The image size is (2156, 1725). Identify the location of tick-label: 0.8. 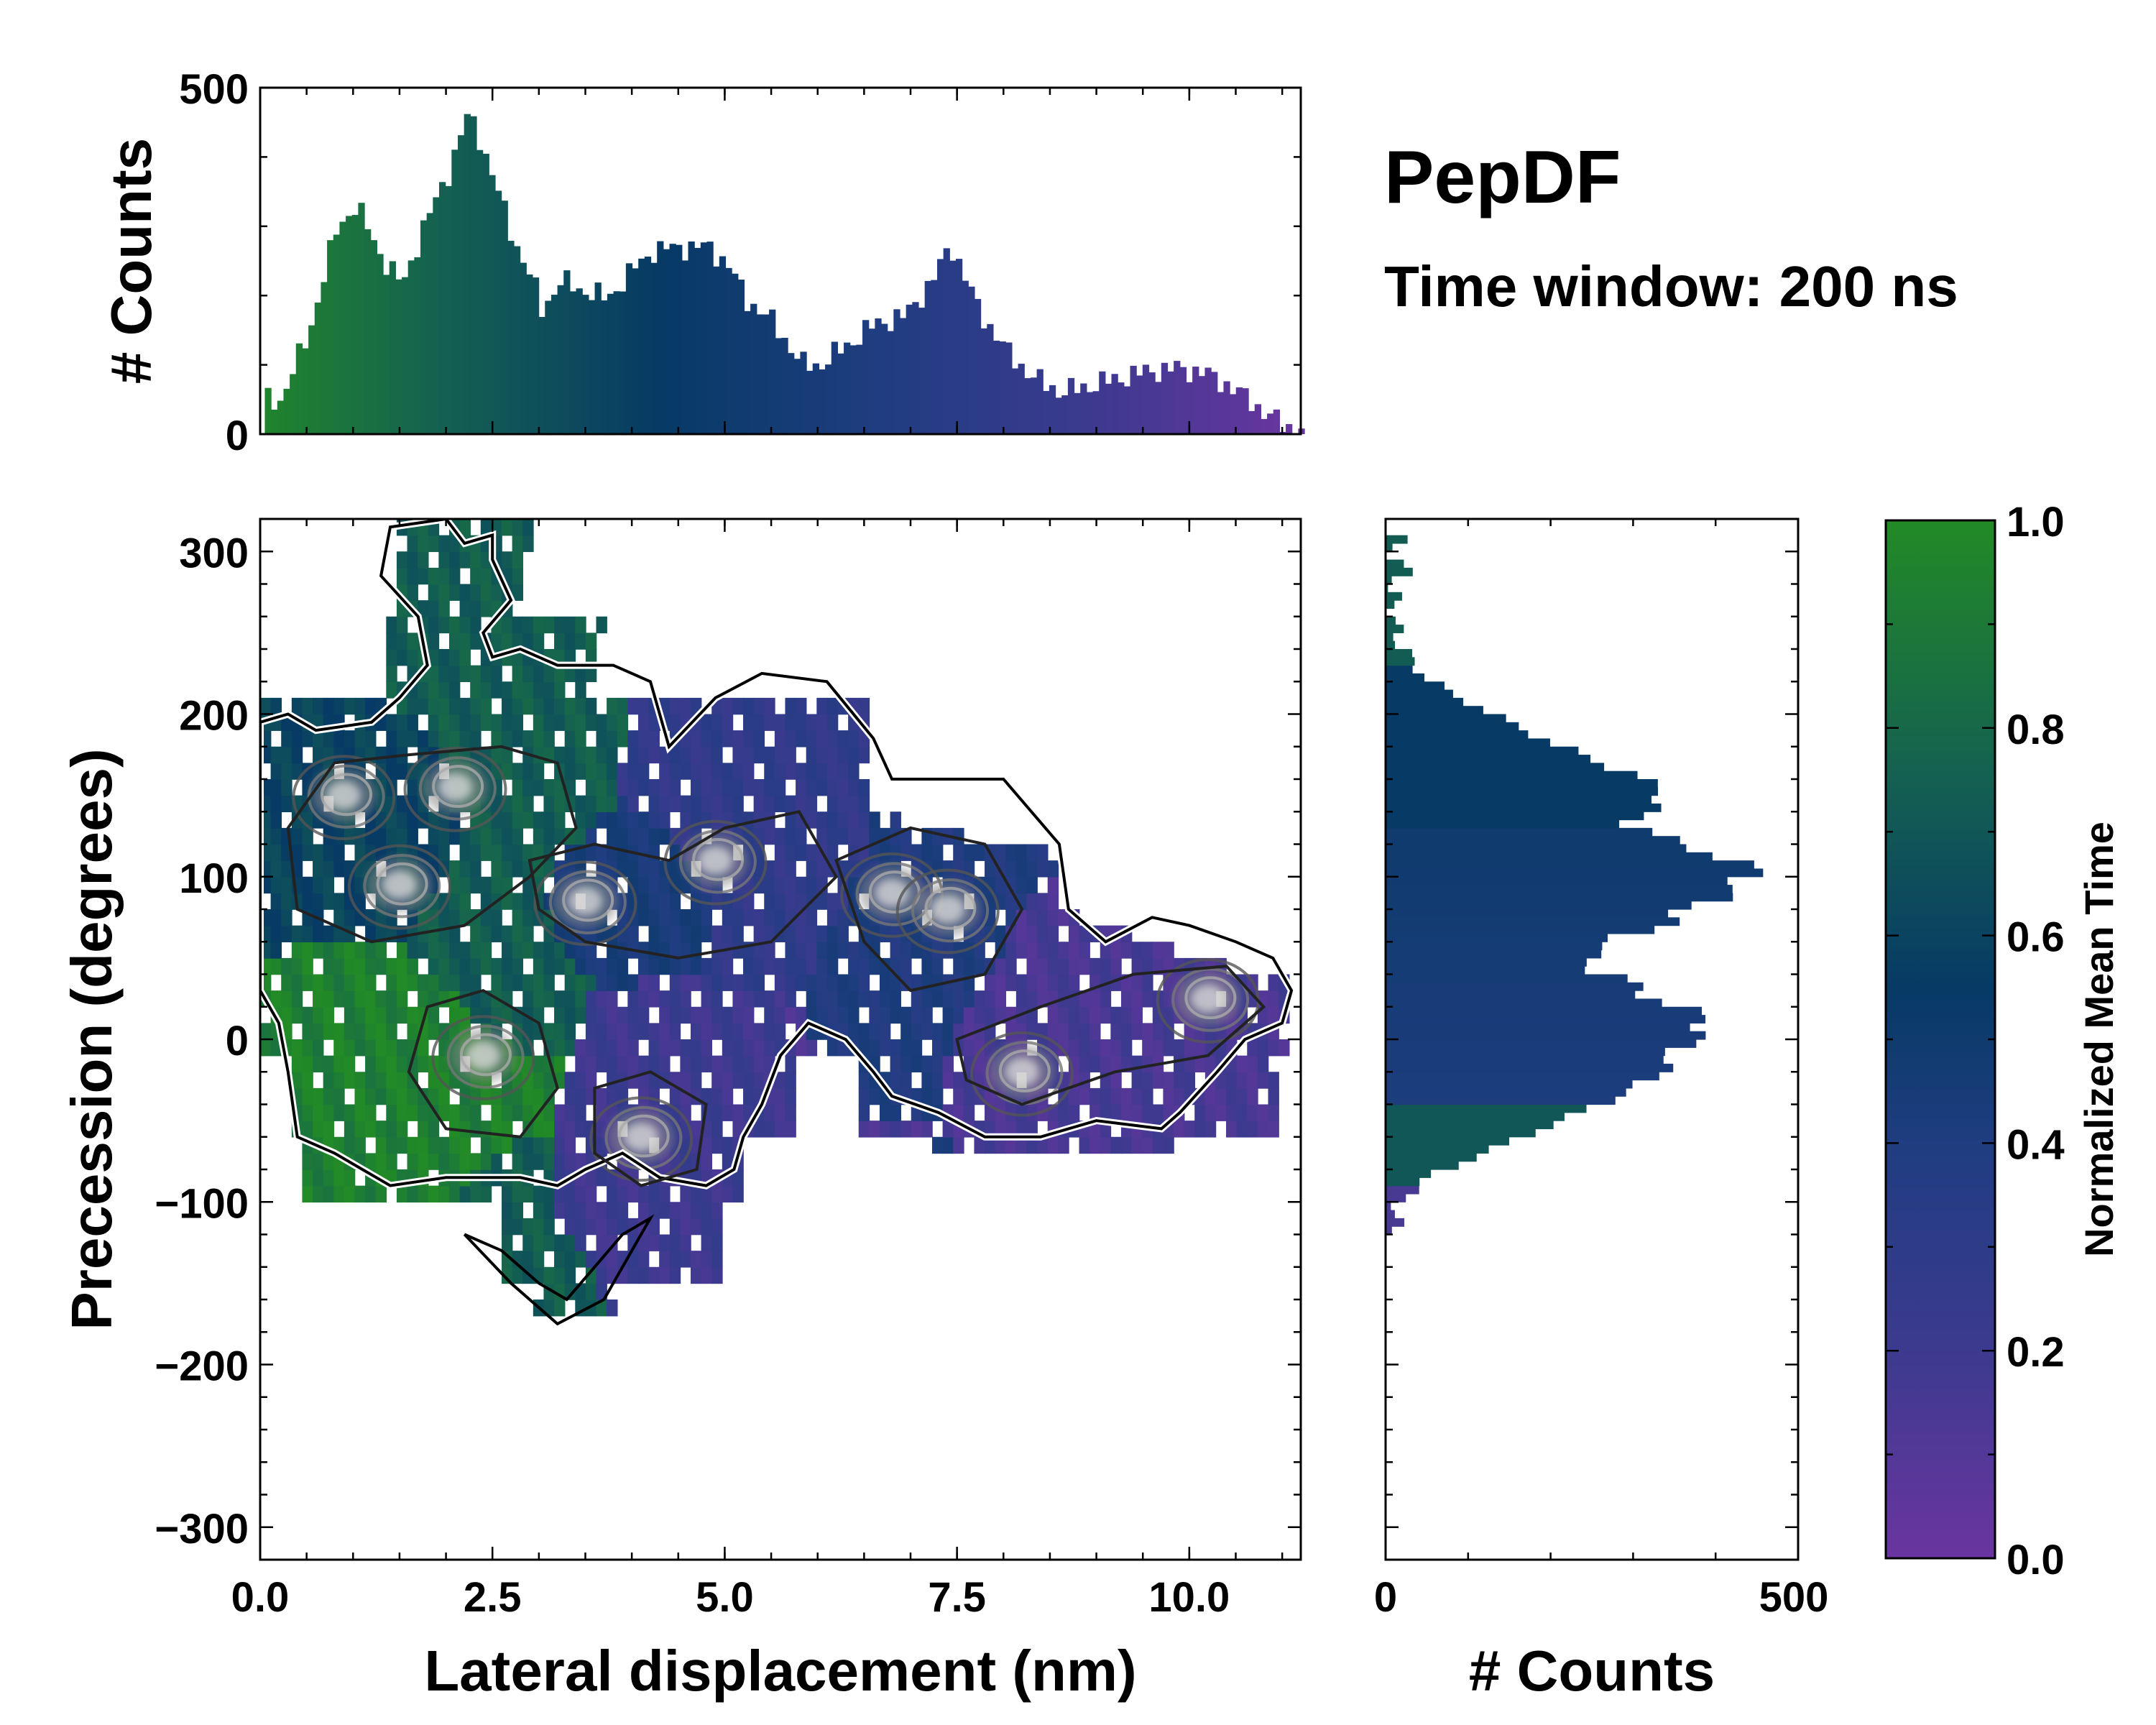
(2036, 730).